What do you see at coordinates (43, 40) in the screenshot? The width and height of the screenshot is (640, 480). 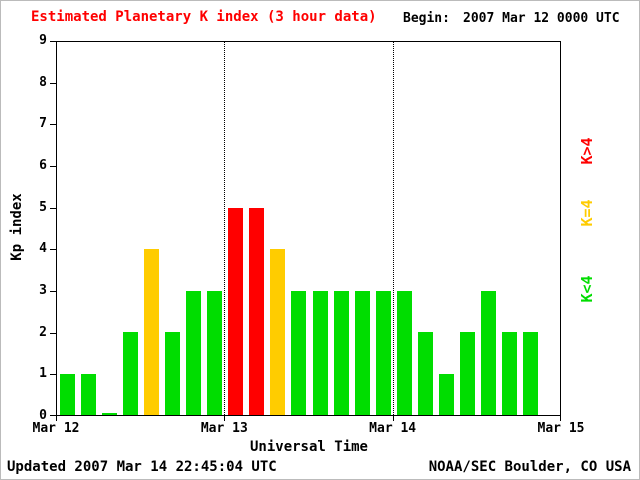 I see `y-tick-label: 9` at bounding box center [43, 40].